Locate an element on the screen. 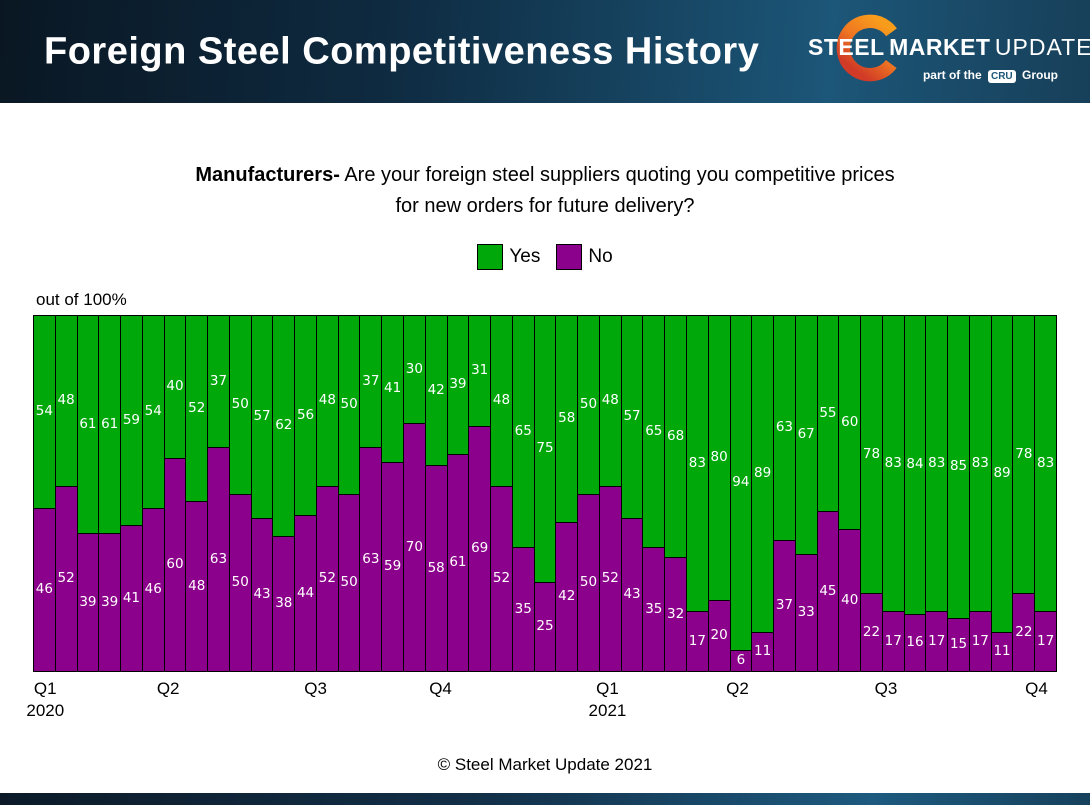 Image resolution: width=1090 pixels, height=805 pixels. bar-group: 39 61 is located at coordinates (457, 493).